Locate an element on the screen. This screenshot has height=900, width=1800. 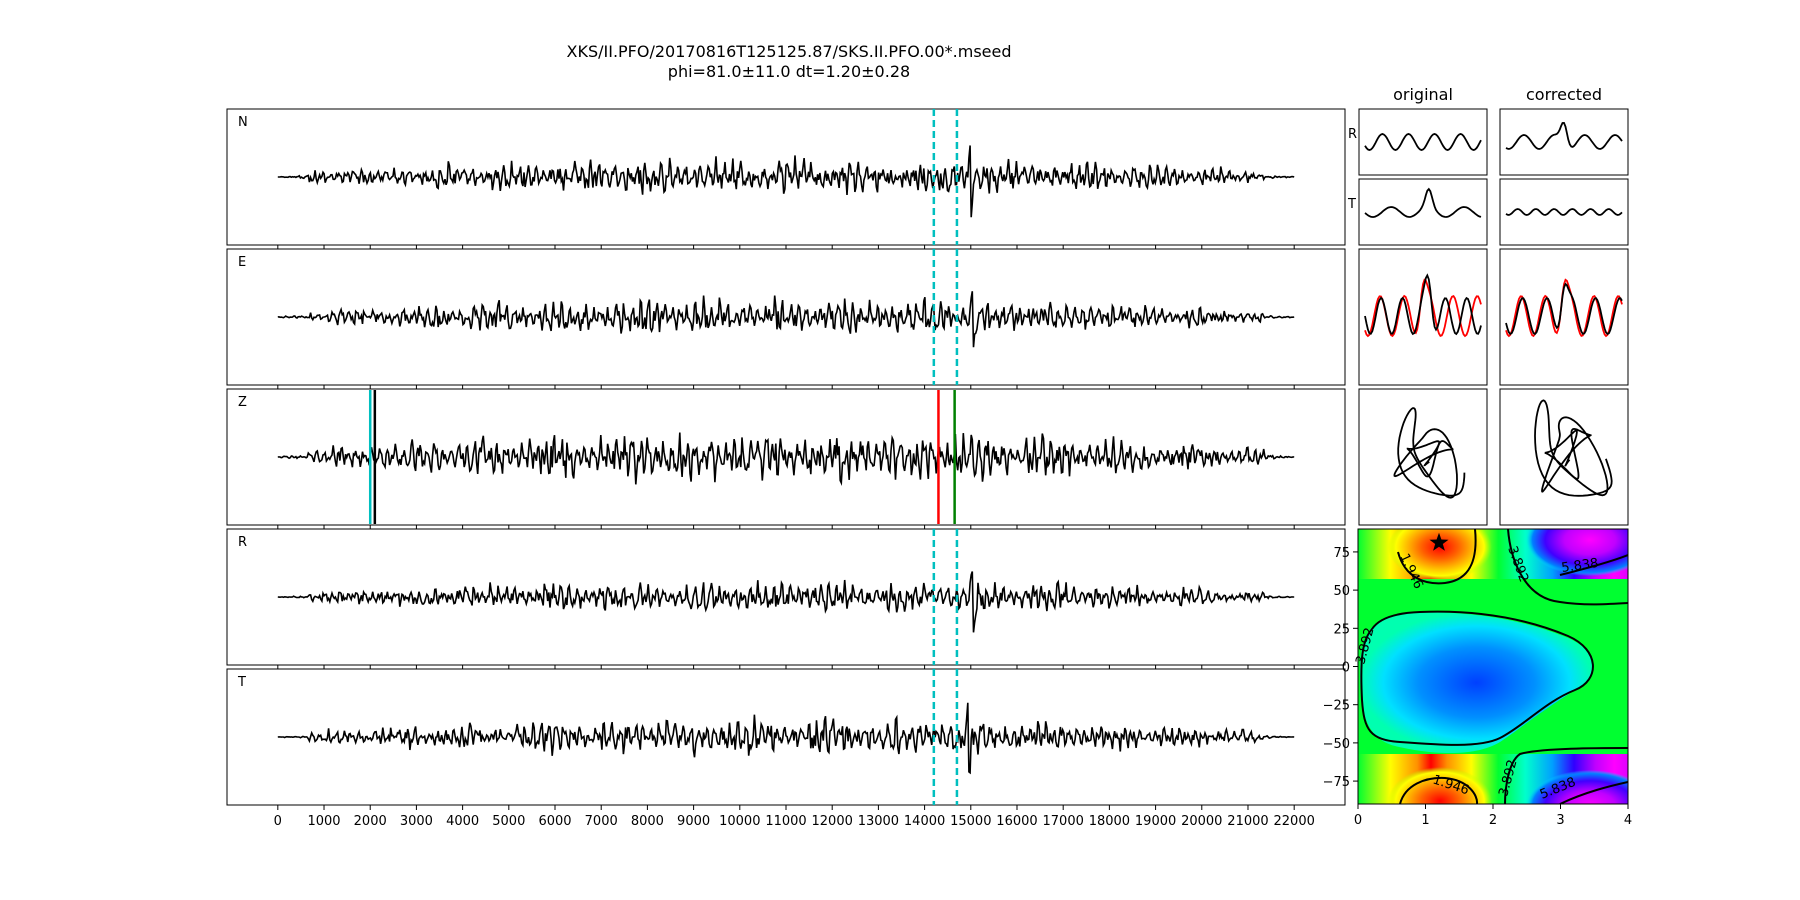
row-label-t: T is located at coordinates (1351, 204).